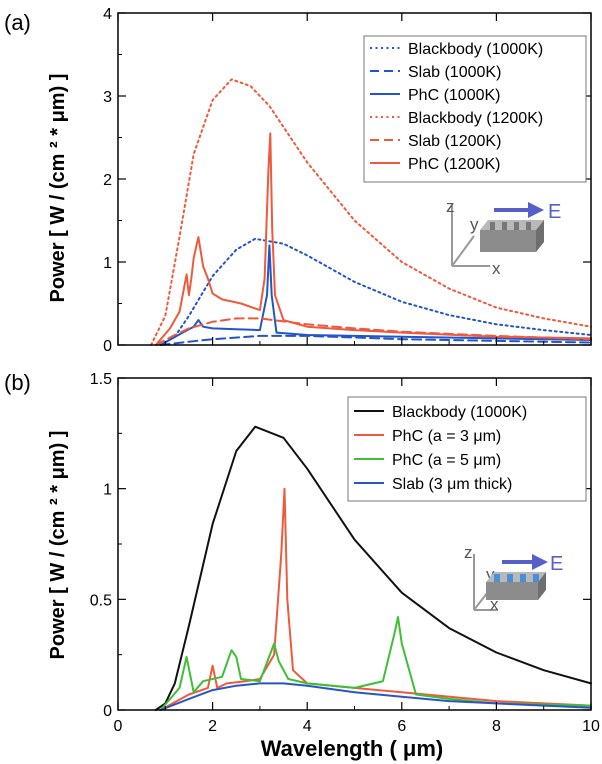 This screenshot has height=764, width=602. What do you see at coordinates (496, 268) in the screenshot?
I see `inset-a-x-label: x` at bounding box center [496, 268].